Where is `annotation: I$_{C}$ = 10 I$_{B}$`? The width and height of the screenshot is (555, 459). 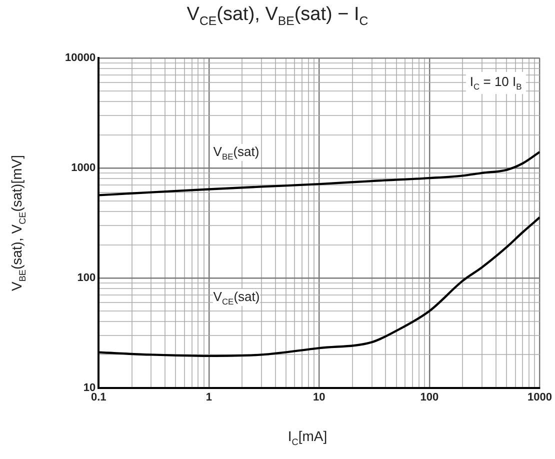 annotation: I$_{C}$ = 10 I$_{B}$ is located at coordinates (496, 83).